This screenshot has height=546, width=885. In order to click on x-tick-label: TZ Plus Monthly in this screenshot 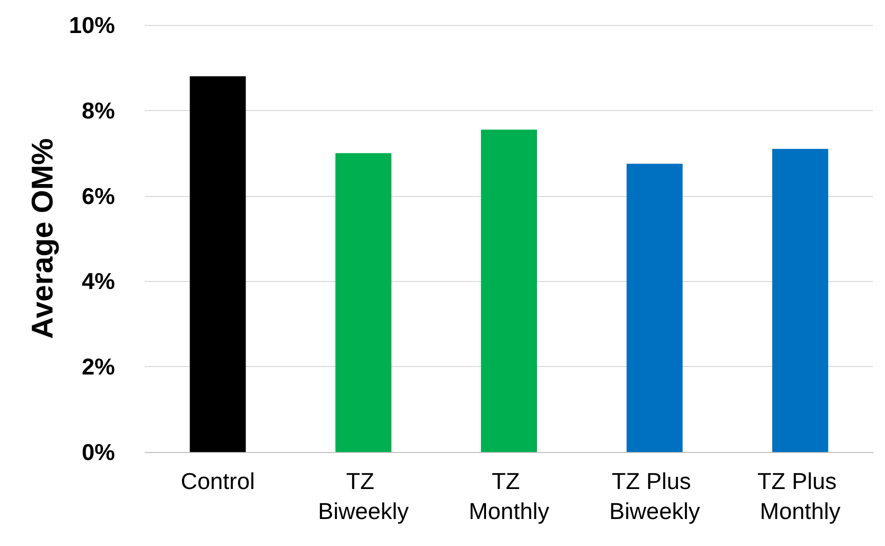, I will do `click(800, 496)`.